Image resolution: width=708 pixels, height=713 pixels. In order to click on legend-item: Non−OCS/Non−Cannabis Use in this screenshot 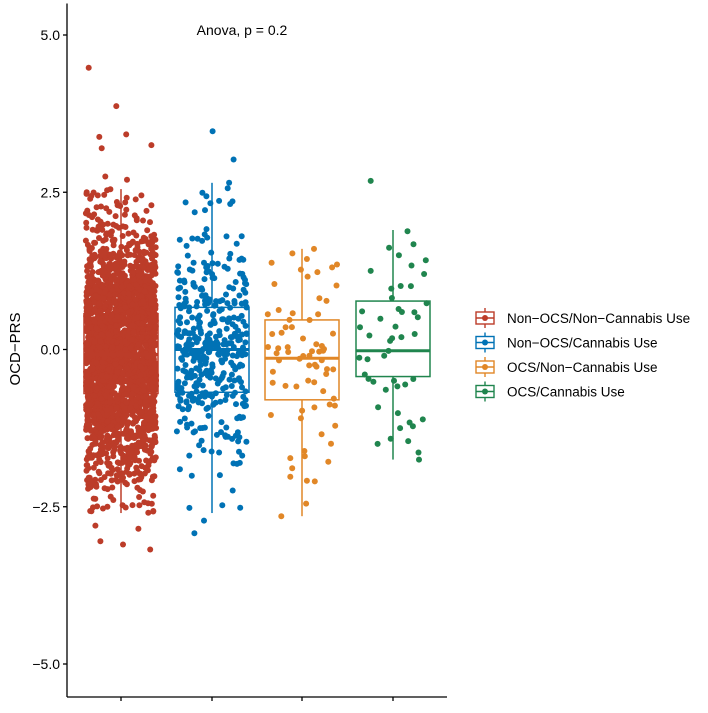, I will do `click(582, 318)`.